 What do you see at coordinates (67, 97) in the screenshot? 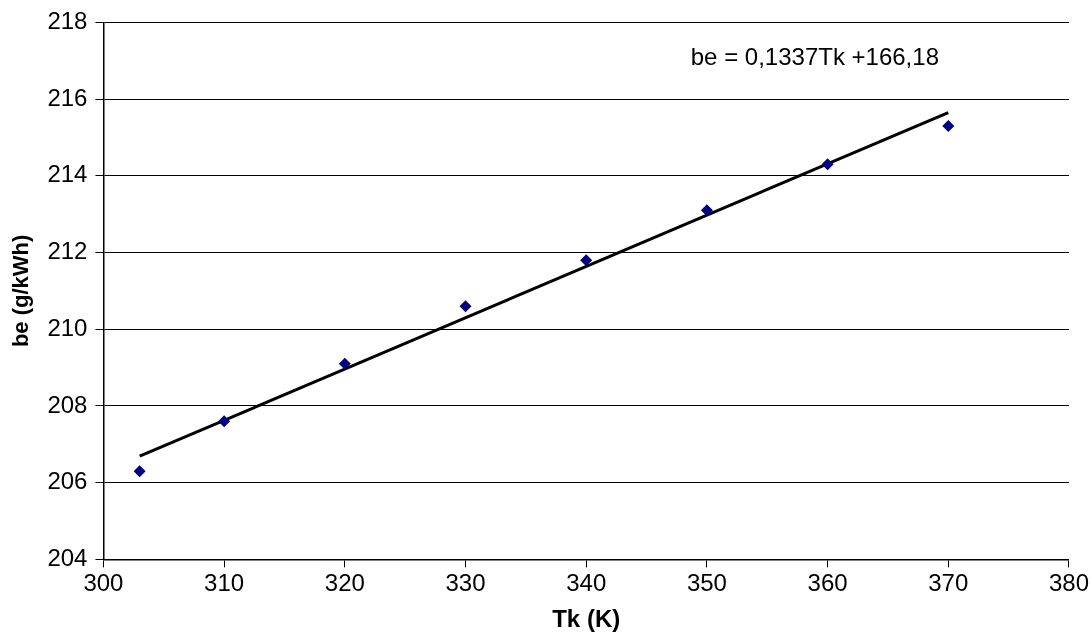
I see `y-tick-label: 216` at bounding box center [67, 97].